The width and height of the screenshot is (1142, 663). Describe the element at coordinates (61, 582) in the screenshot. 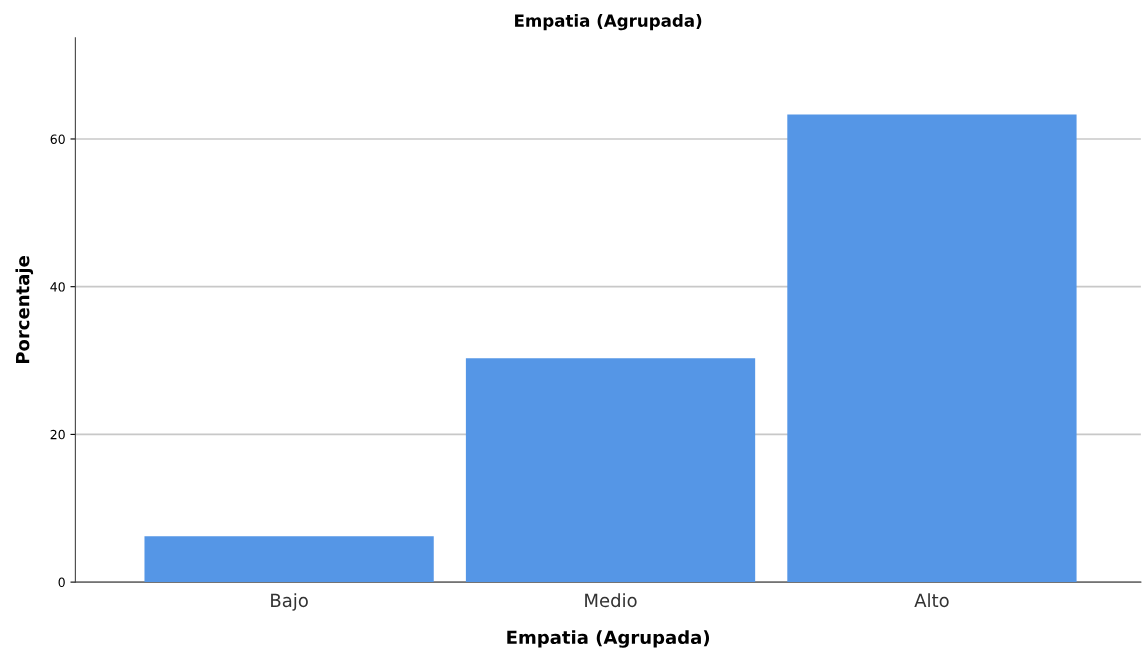

I see `y-tick-label: 0` at that location.